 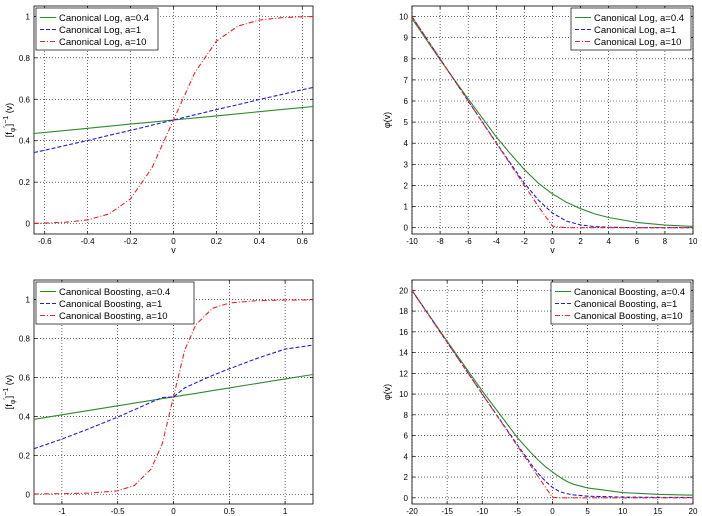 I want to click on x-tick-label: 8, so click(x=665, y=241).